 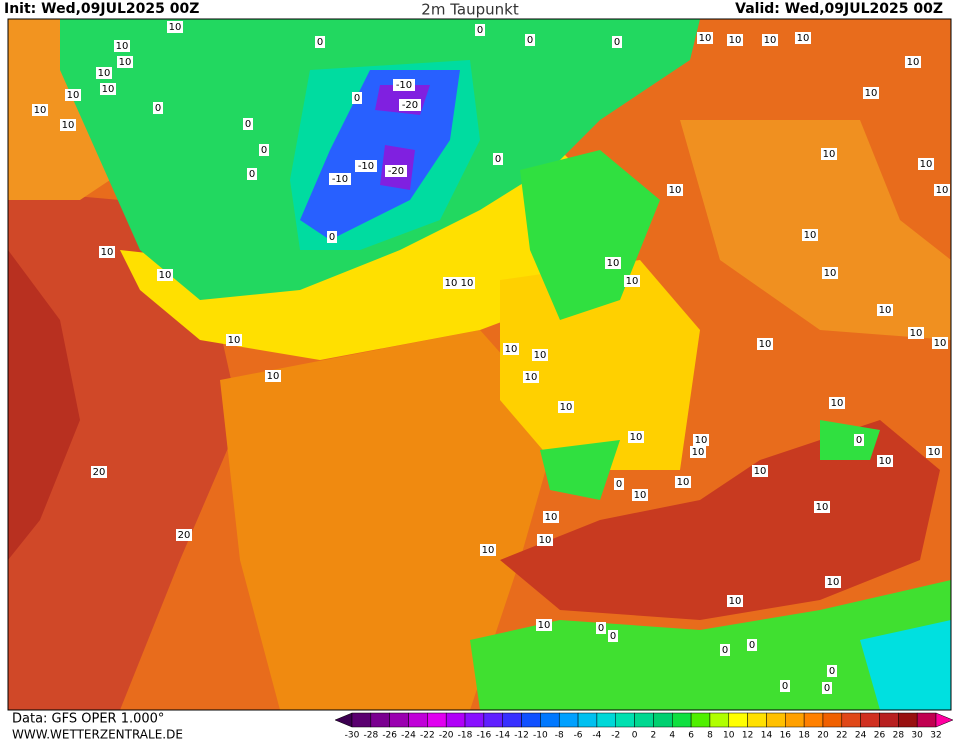 What do you see at coordinates (861, 736) in the screenshot?
I see `colorbar-label: 24` at bounding box center [861, 736].